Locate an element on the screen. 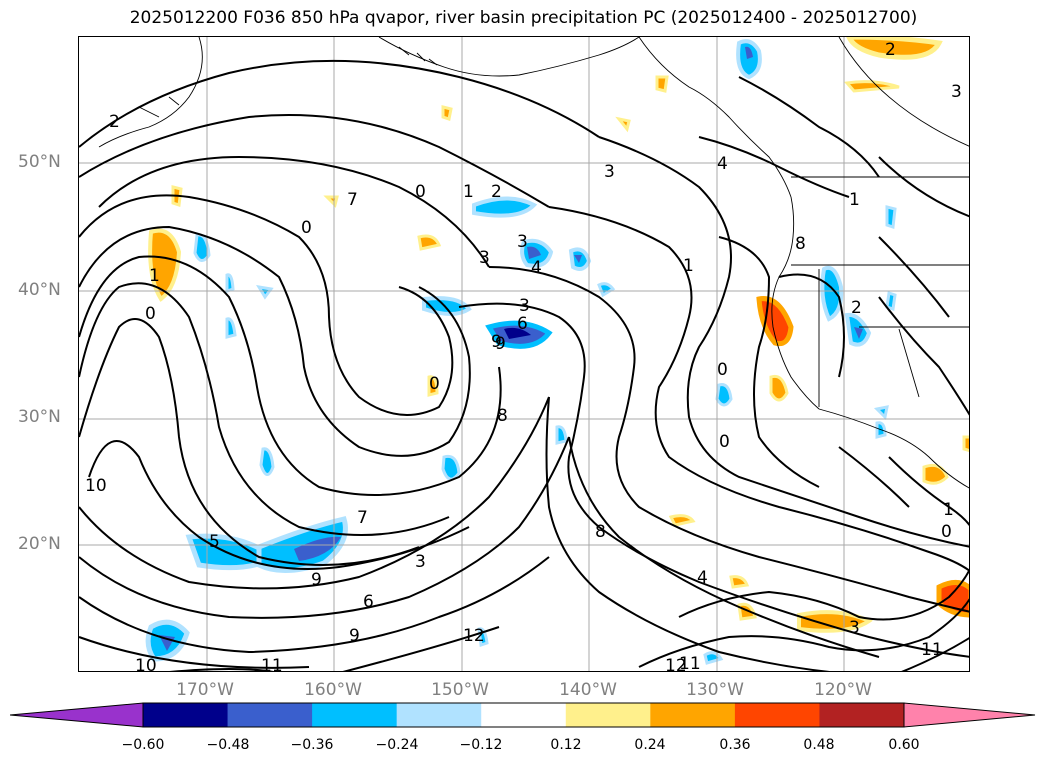 Image resolution: width=1047 pixels, height=765 pixels. colorbar-extend-max is located at coordinates (969, 715).